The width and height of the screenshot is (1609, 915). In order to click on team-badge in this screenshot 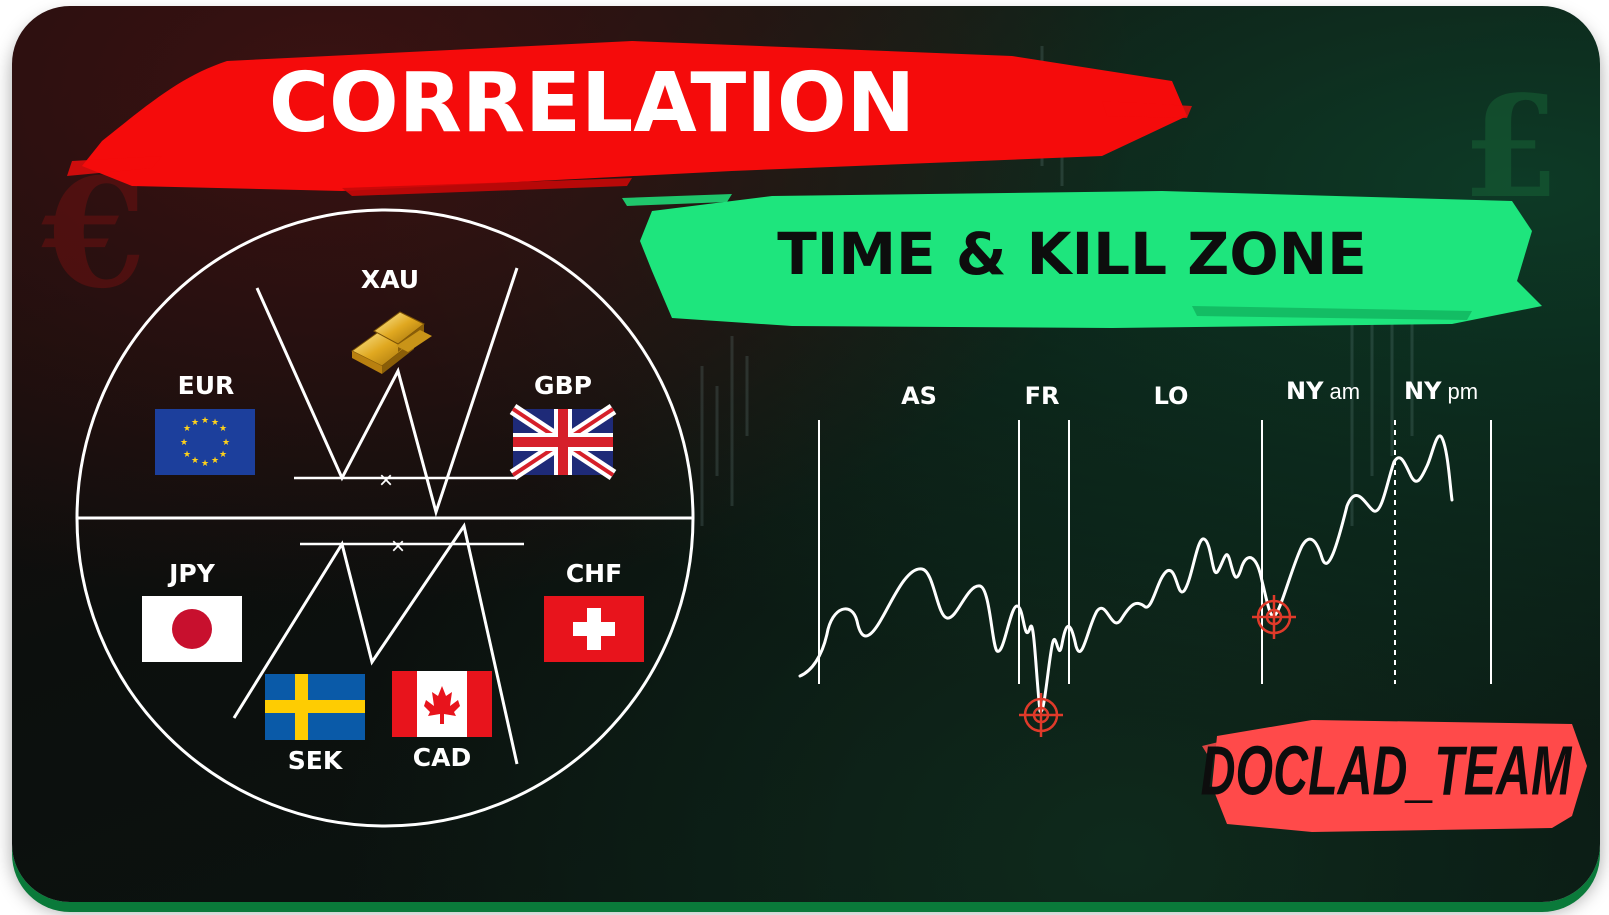, I will do `click(1394, 776)`.